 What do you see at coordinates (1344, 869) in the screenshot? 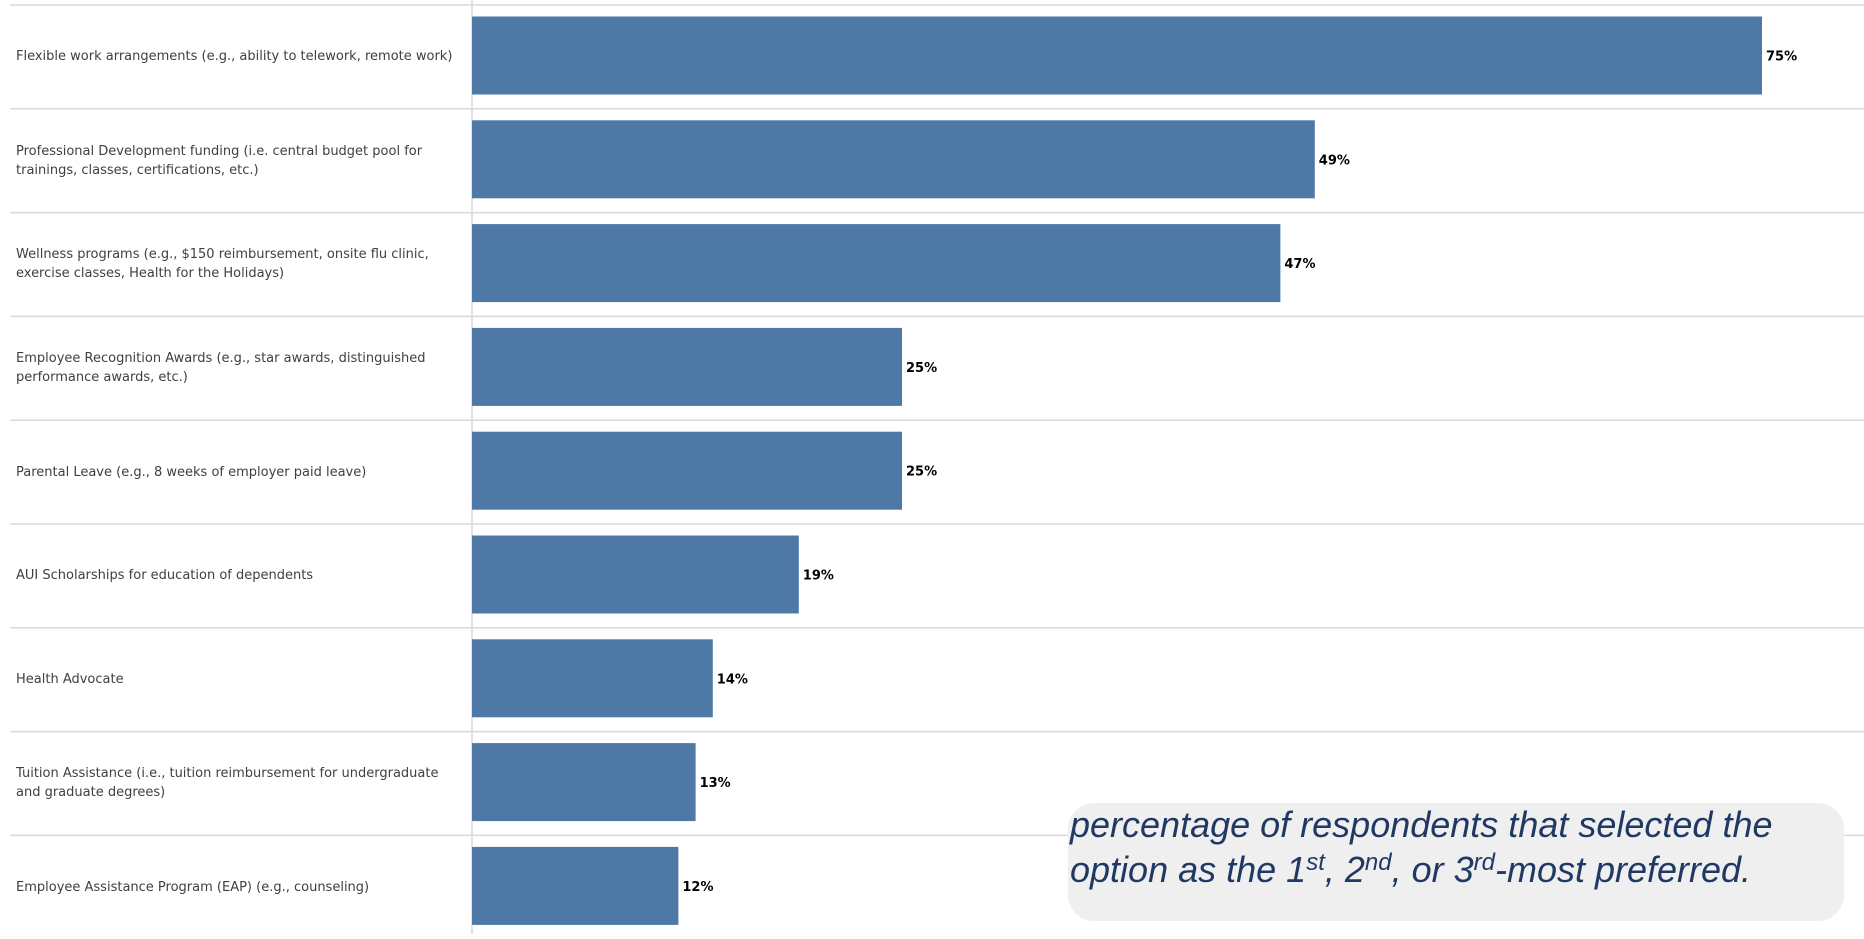
I see `callout-sep-1: , 2` at bounding box center [1344, 869].